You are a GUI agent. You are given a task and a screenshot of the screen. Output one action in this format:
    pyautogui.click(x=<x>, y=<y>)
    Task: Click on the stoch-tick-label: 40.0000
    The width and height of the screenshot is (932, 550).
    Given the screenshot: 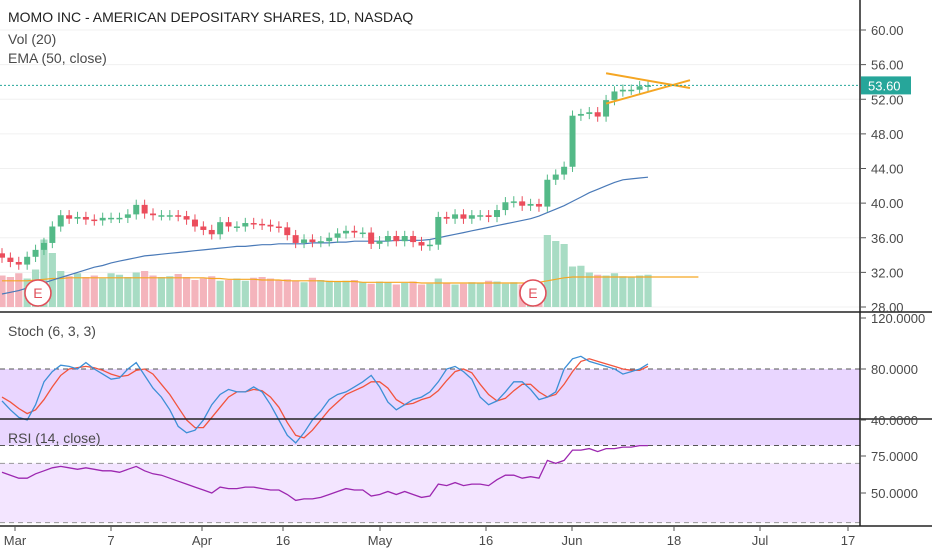 What is the action you would take?
    pyautogui.click(x=894, y=420)
    